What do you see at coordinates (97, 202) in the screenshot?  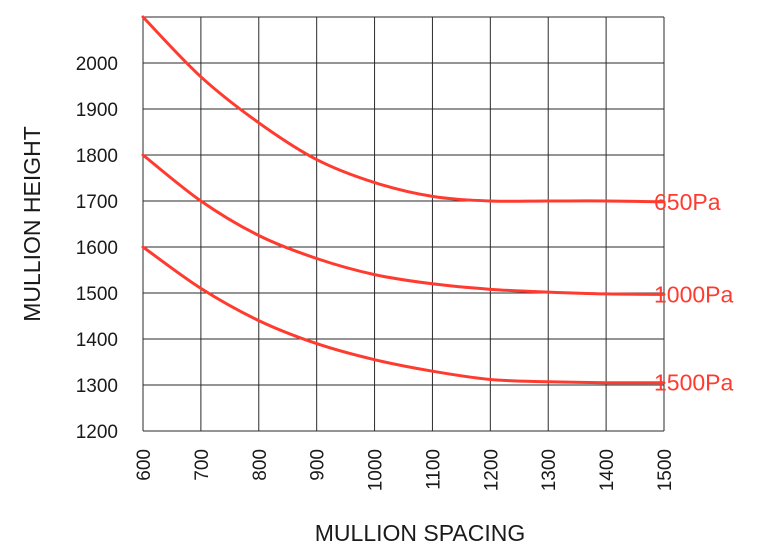 I see `y-tick-label: 1700` at bounding box center [97, 202].